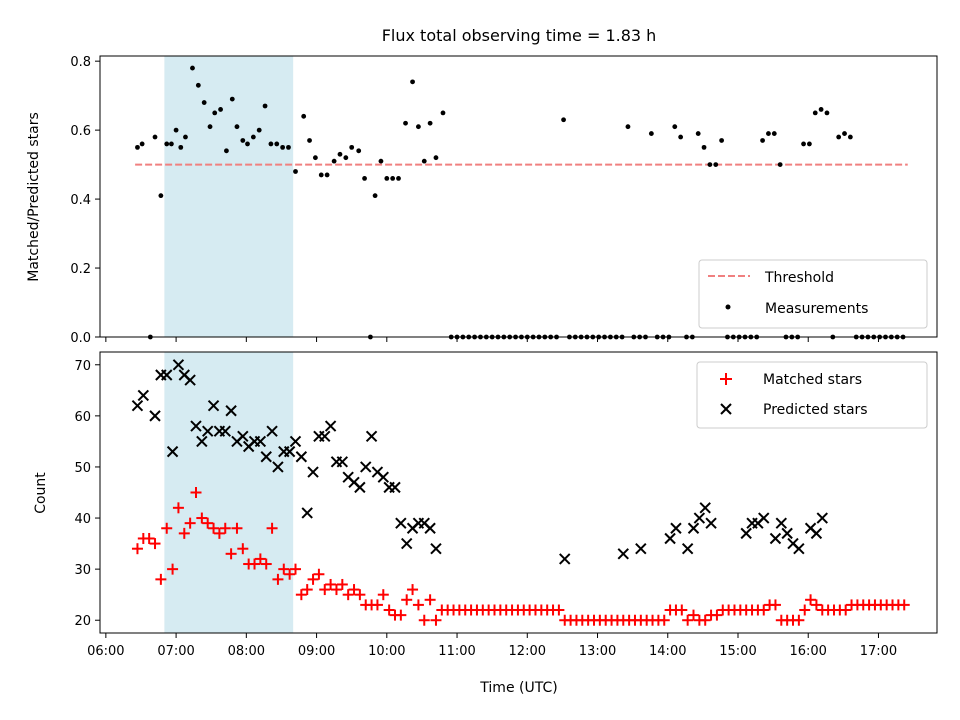 The width and height of the screenshot is (960, 720). What do you see at coordinates (813, 294) in the screenshot?
I see `top-legend-box` at bounding box center [813, 294].